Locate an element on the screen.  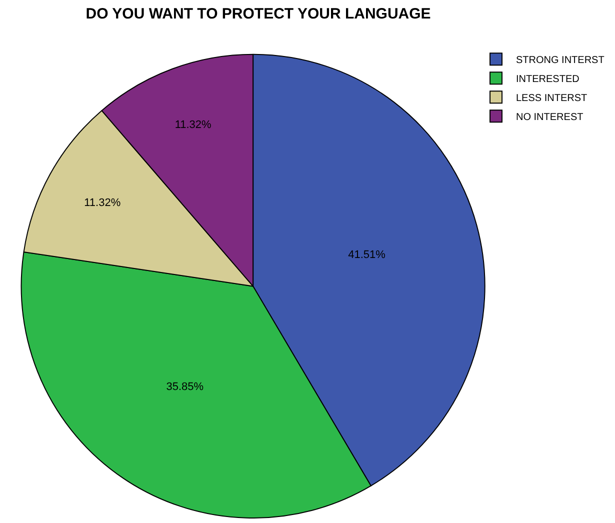
data-label: 41.51% is located at coordinates (367, 255).